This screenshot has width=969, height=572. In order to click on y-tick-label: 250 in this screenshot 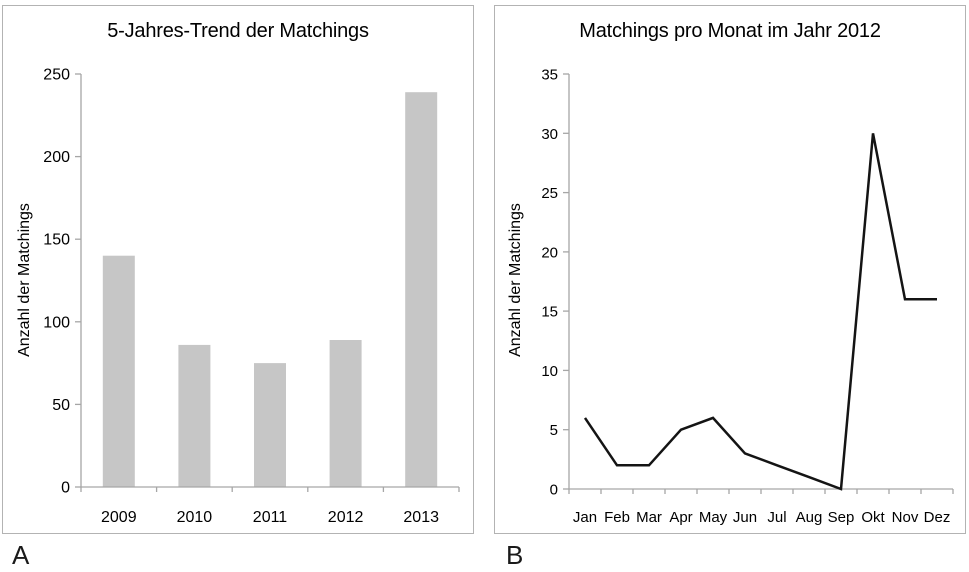, I will do `click(56, 75)`.